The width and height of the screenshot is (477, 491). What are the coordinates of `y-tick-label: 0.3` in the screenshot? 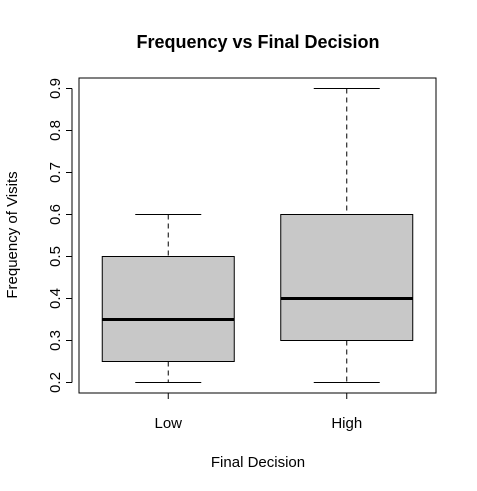 It's located at (55, 340).